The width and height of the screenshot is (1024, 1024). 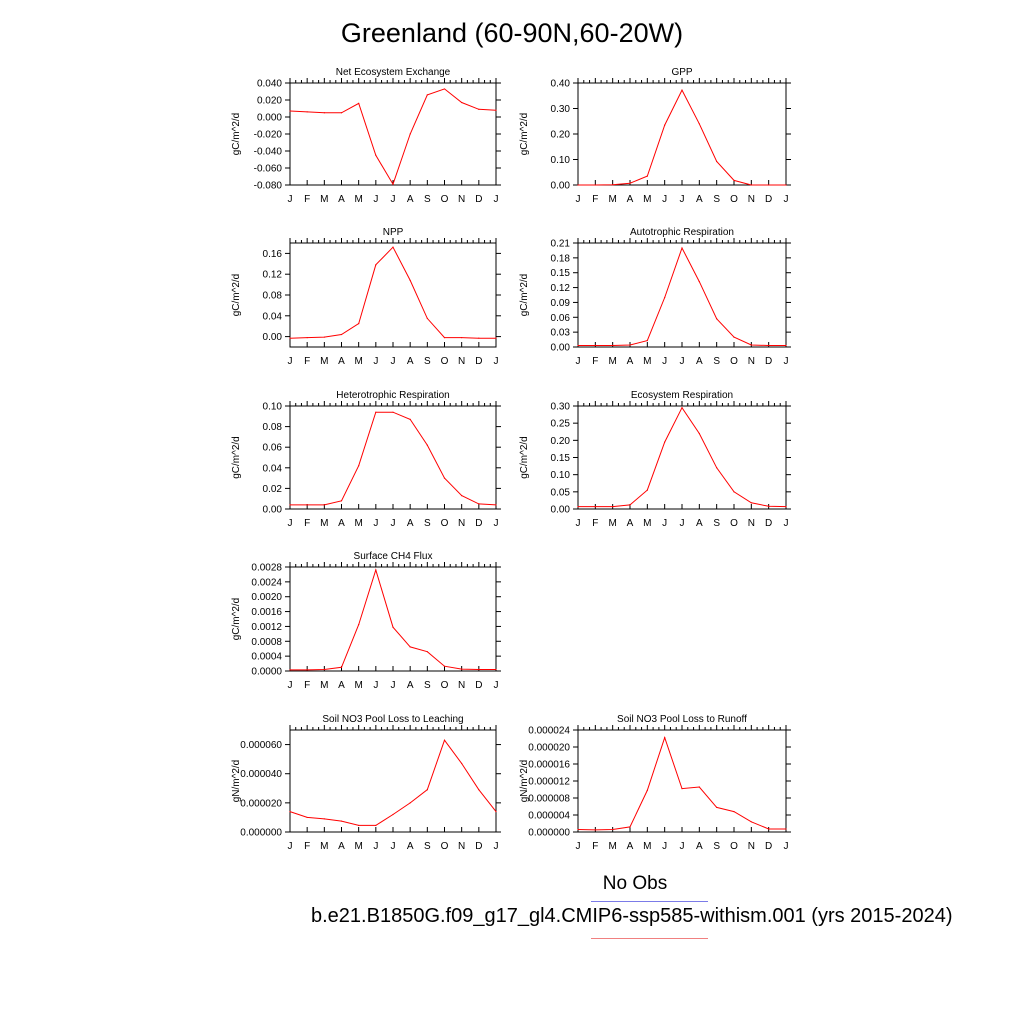 I want to click on x-tick-label: S, so click(x=716, y=523).